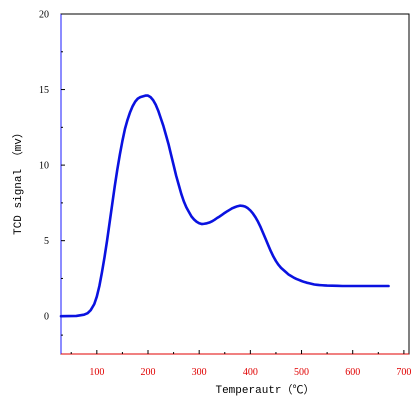 The width and height of the screenshot is (419, 403). What do you see at coordinates (403, 372) in the screenshot?
I see `x-tick-label: 700` at bounding box center [403, 372].